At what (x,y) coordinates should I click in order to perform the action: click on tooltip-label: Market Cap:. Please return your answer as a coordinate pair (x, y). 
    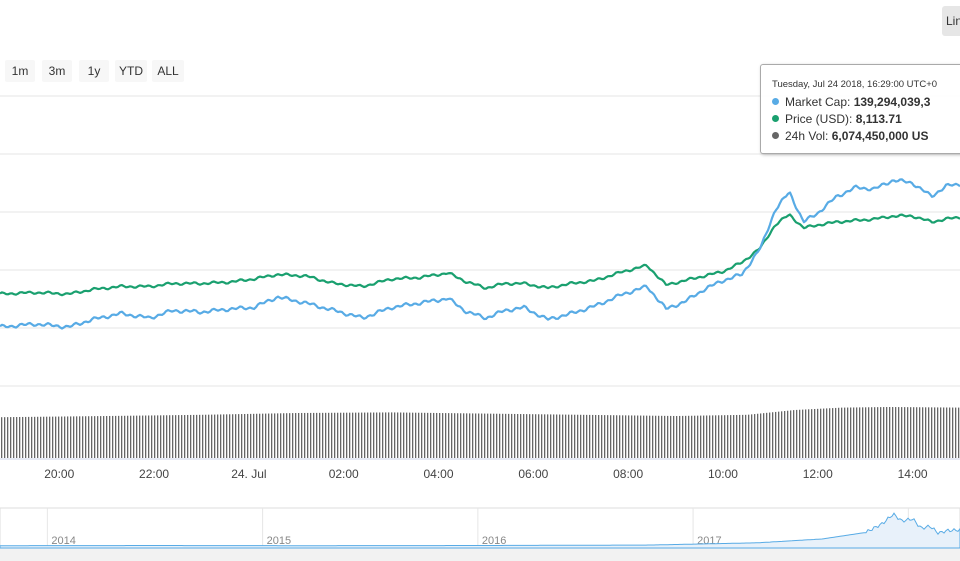
    Looking at the image, I should click on (818, 102).